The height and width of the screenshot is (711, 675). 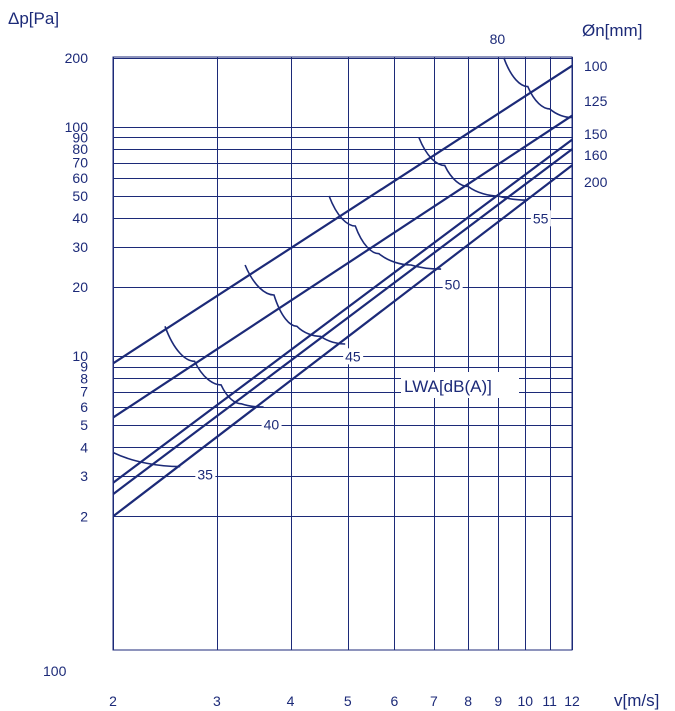 What do you see at coordinates (80, 218) in the screenshot?
I see `y-tick-label-40: 40` at bounding box center [80, 218].